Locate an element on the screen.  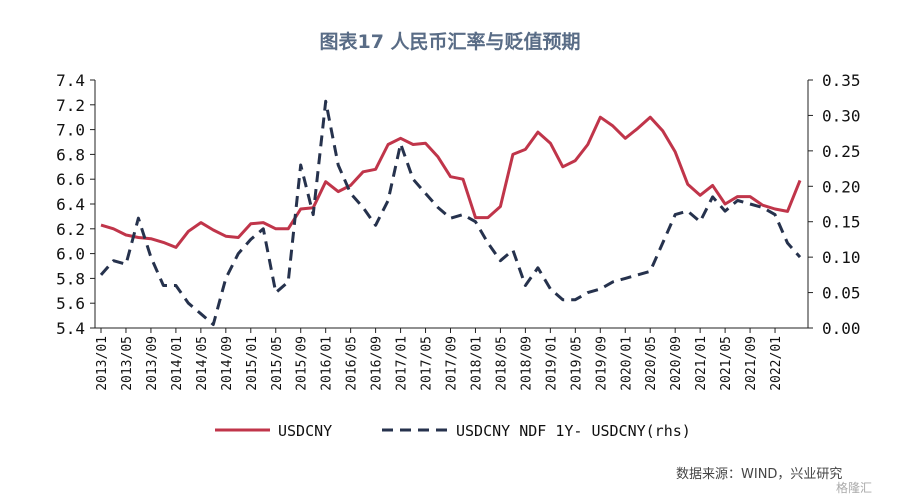
x-tick-label: 2019/09 is located at coordinates (601, 363).